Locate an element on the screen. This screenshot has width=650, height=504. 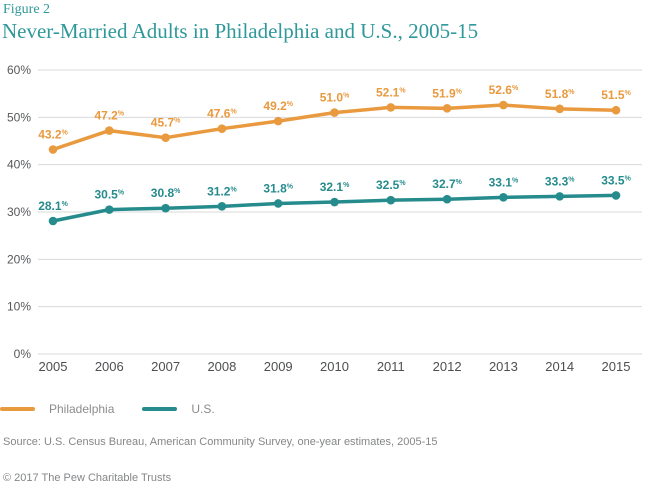
y-axis-tick-label: 30% is located at coordinates (19, 212).